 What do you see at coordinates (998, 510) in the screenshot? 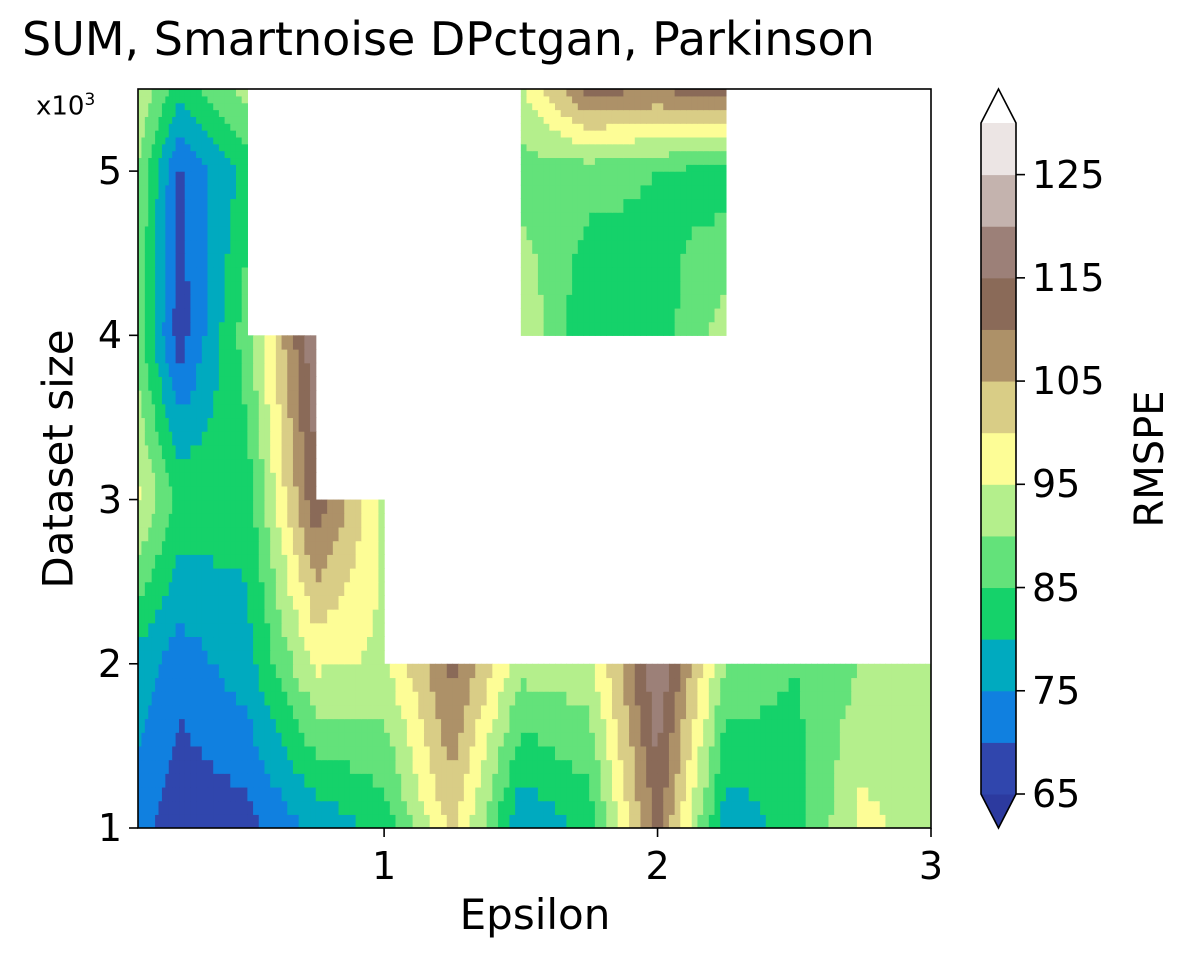
I see `colorbar-band` at bounding box center [998, 510].